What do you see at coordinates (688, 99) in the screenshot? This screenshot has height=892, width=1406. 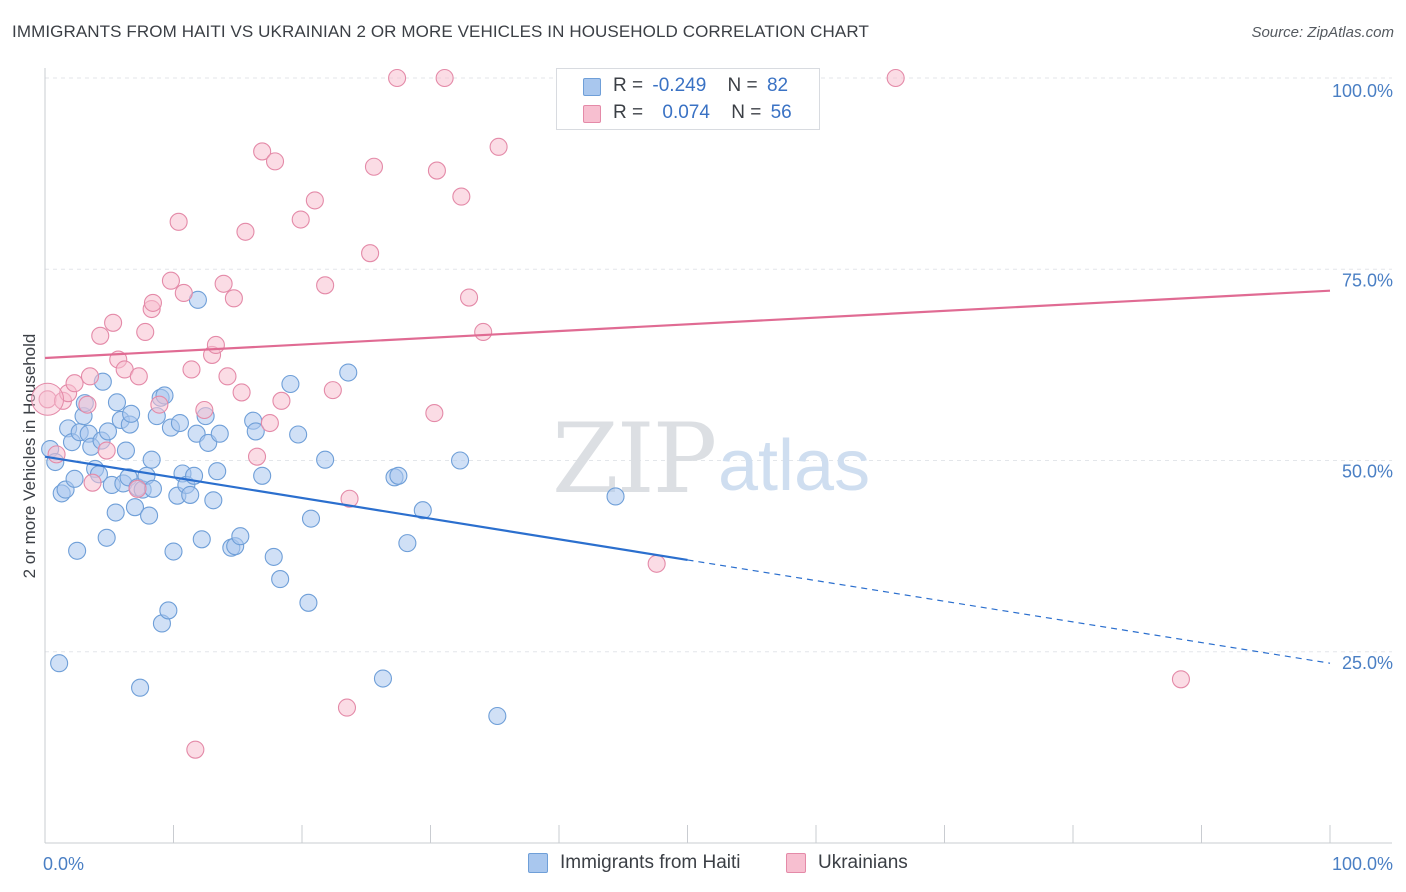 I see `stats-legend: R = -0.249 N = 82 R = 0.074 N = 56` at bounding box center [688, 99].